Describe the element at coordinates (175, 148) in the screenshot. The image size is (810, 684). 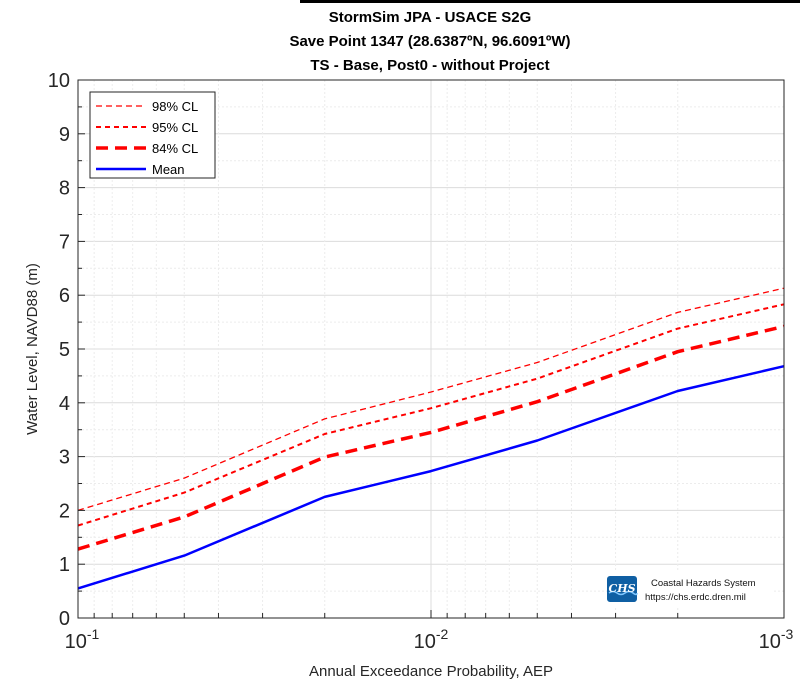
I see `legend-label: 84% CL` at that location.